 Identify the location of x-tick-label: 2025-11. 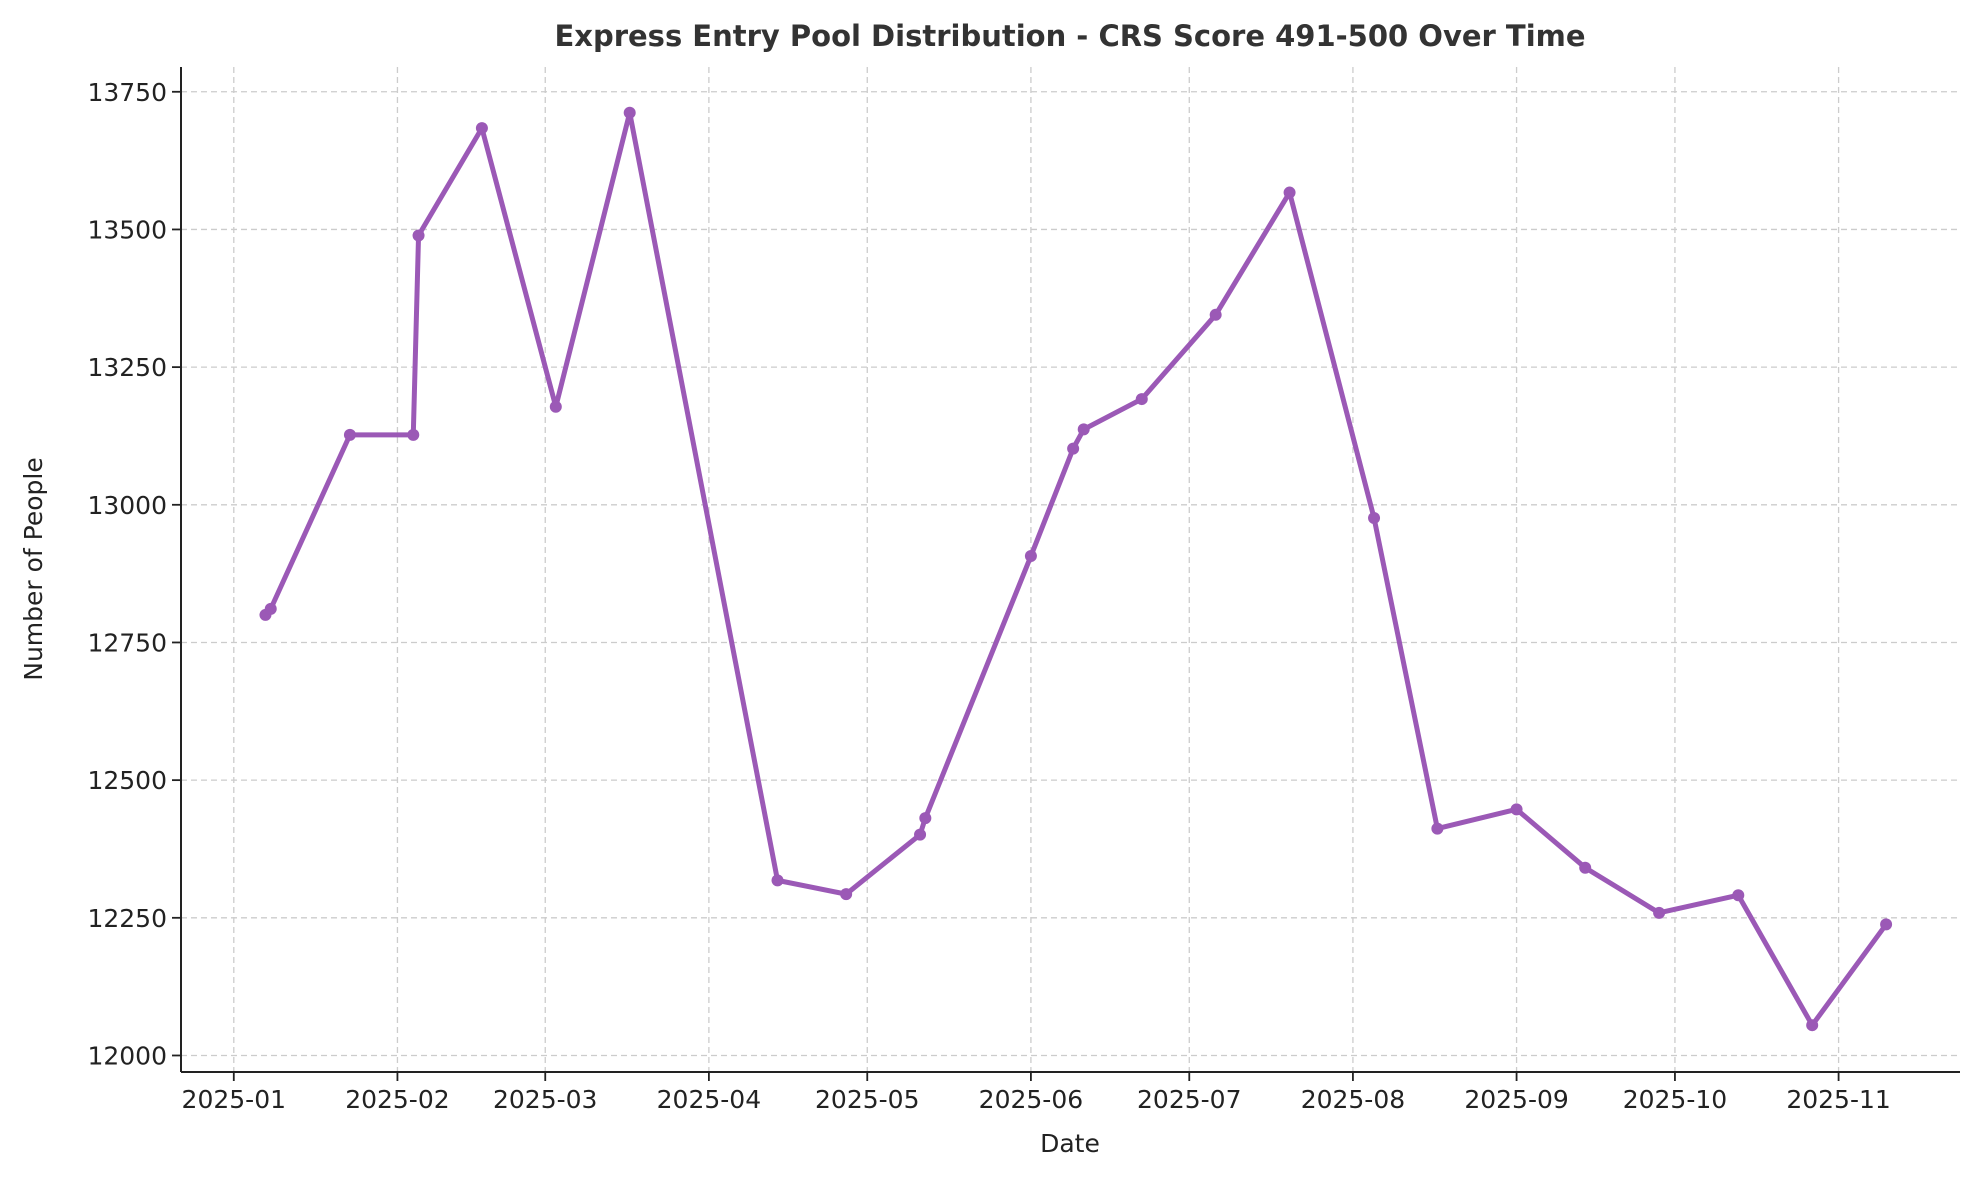
(1838, 1099).